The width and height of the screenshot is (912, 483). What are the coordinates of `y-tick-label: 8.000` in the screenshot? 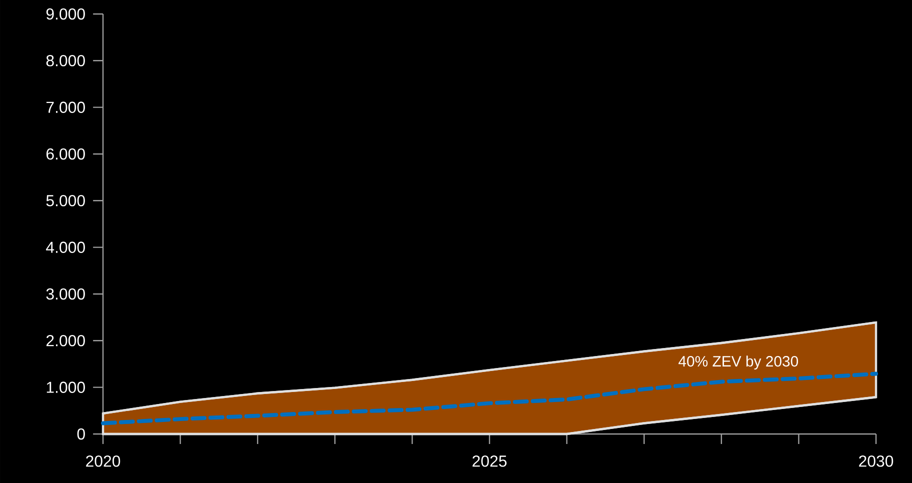 It's located at (65, 60).